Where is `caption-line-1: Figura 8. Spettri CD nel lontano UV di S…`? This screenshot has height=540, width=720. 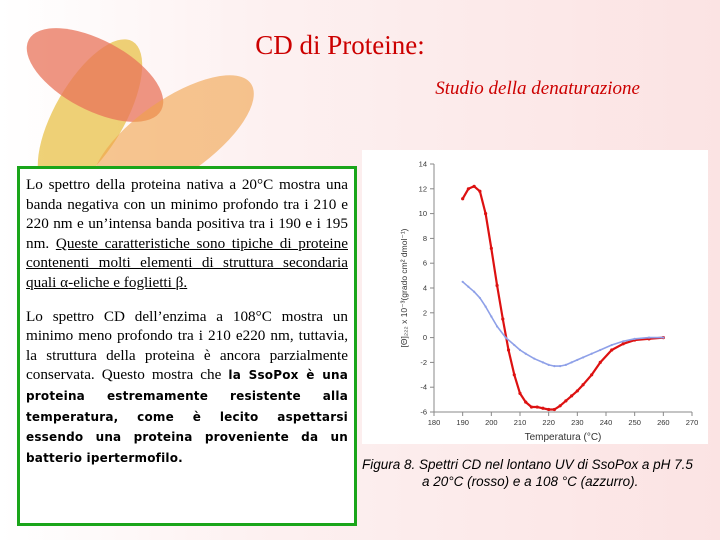
caption-line-1: Figura 8. Spettri CD nel lontano UV di S… is located at coordinates (527, 464).